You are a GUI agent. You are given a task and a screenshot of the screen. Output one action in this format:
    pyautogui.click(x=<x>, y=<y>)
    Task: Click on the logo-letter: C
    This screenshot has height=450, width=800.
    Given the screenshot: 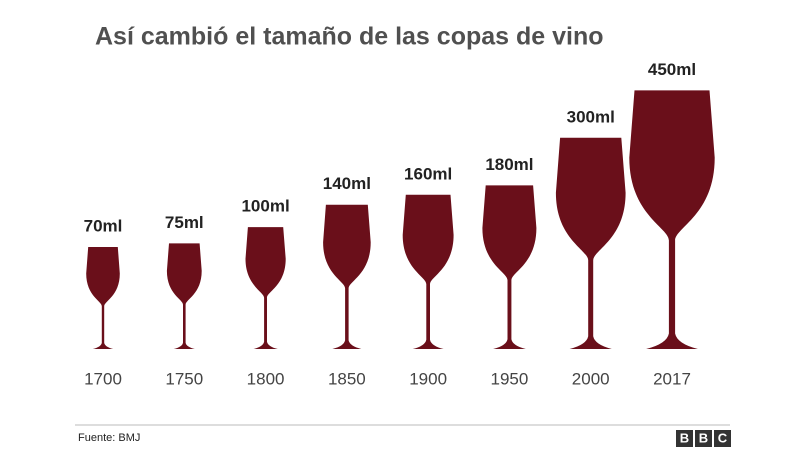 What is the action you would take?
    pyautogui.click(x=723, y=437)
    